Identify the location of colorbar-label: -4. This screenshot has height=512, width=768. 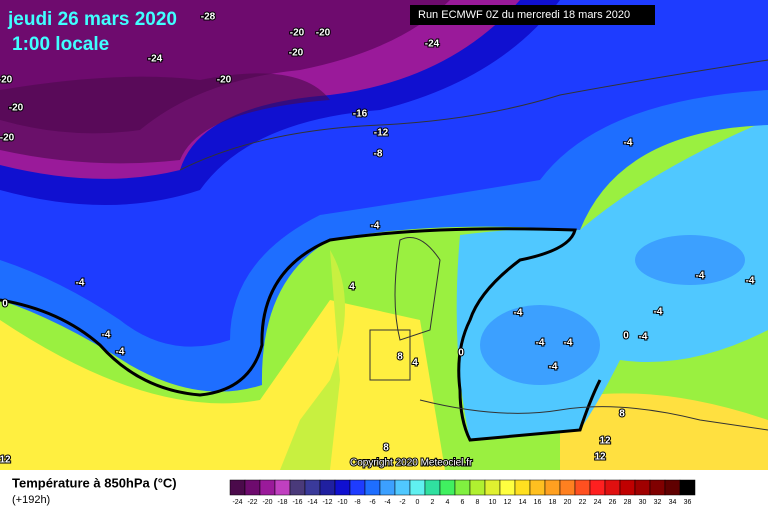
(387, 502).